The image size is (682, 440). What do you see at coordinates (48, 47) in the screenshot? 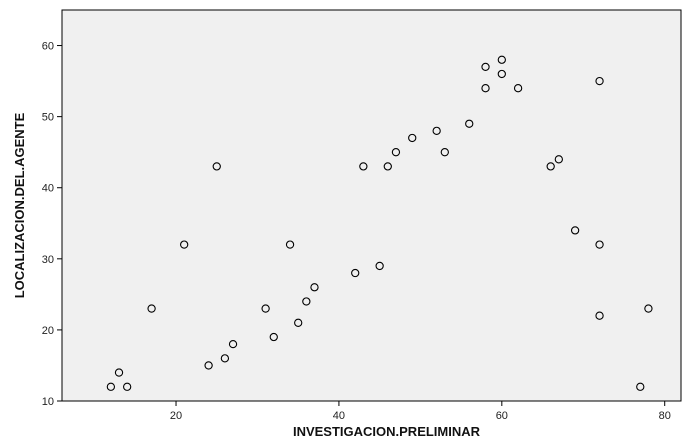
I see `y-tick-label: 60` at bounding box center [48, 47].